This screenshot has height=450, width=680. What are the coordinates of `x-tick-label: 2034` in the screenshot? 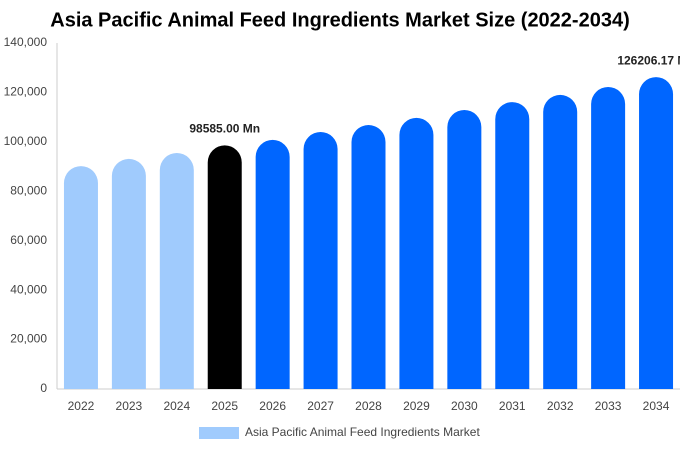 It's located at (656, 406).